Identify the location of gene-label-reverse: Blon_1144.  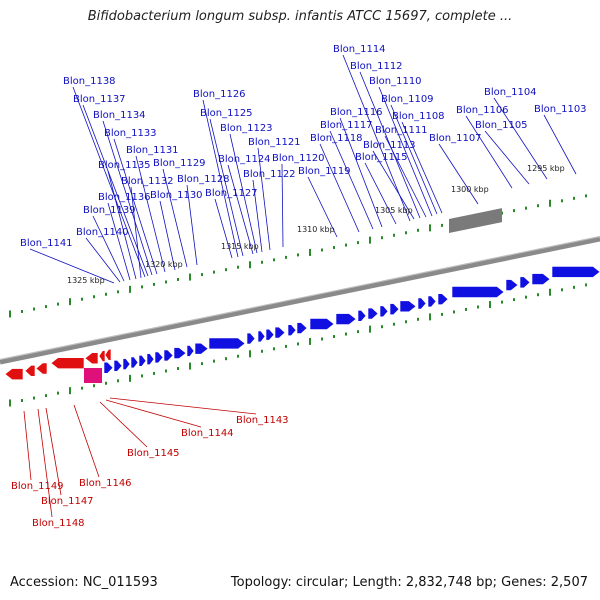
(207, 433).